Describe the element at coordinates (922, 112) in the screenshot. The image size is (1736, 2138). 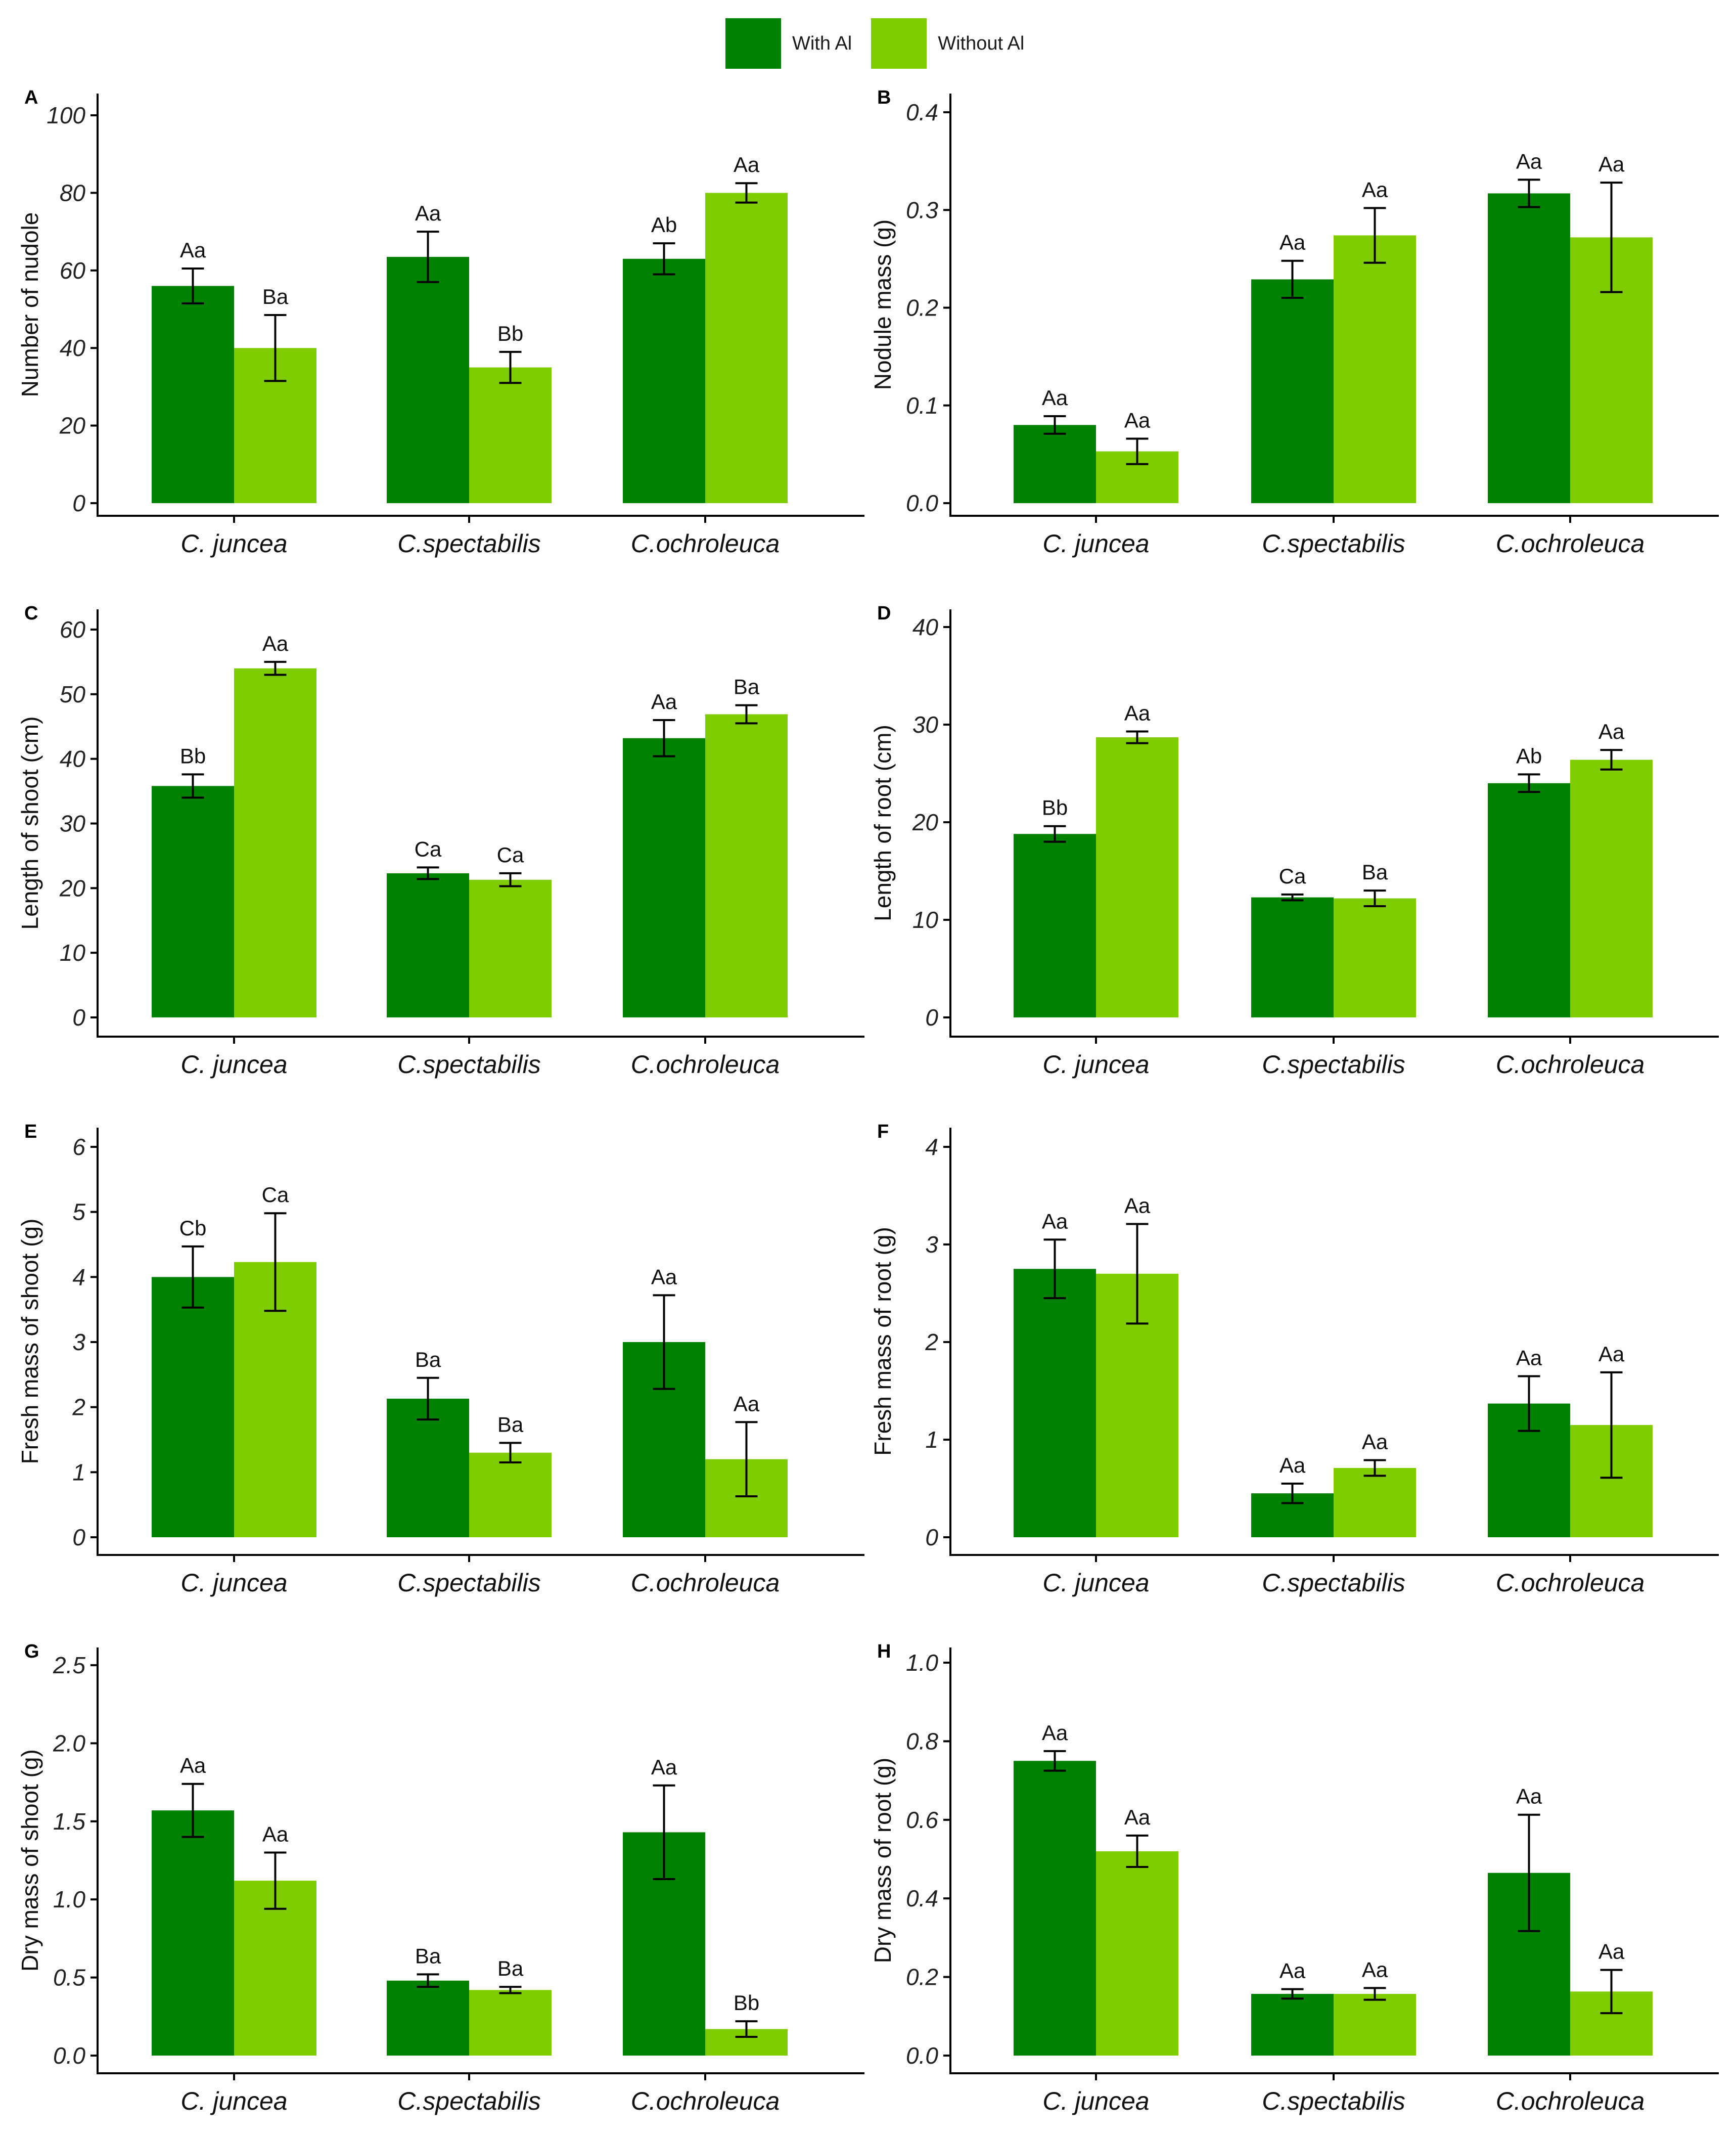
I see `y-tick-label: 0.4` at that location.